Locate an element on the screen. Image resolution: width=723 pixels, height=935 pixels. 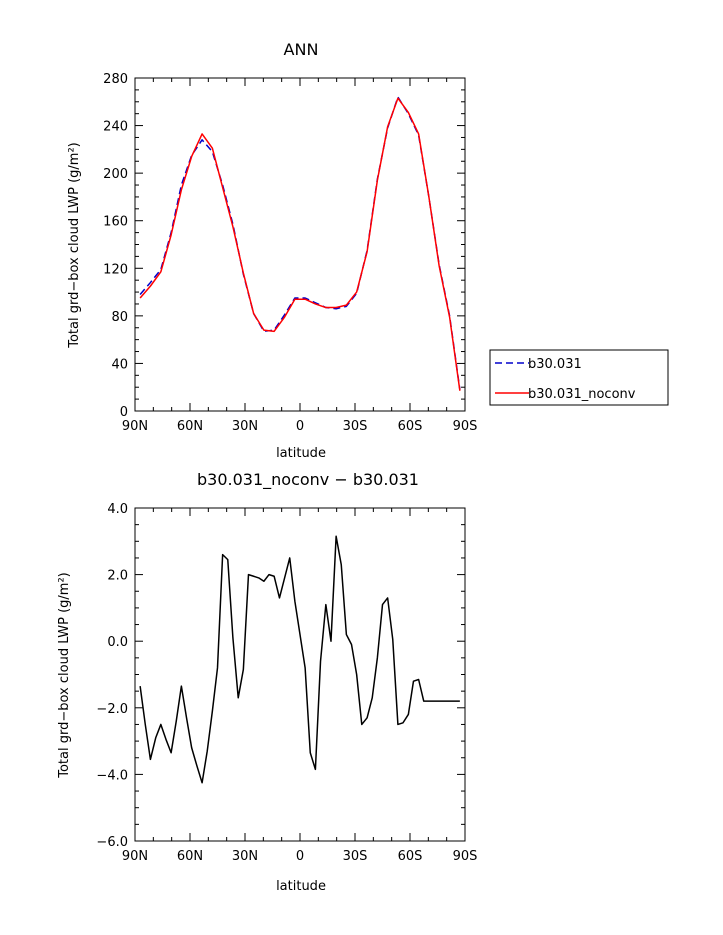
y-tick-label: 40 is located at coordinates (119, 364).